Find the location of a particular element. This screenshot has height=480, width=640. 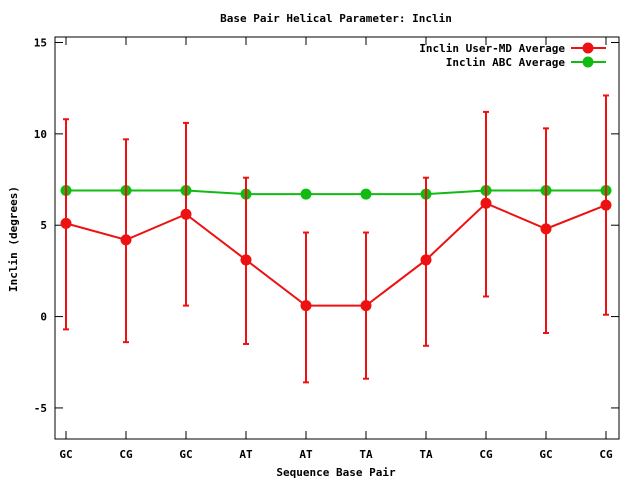

legend-label: Inclin User-MD Average is located at coordinates (492, 48).